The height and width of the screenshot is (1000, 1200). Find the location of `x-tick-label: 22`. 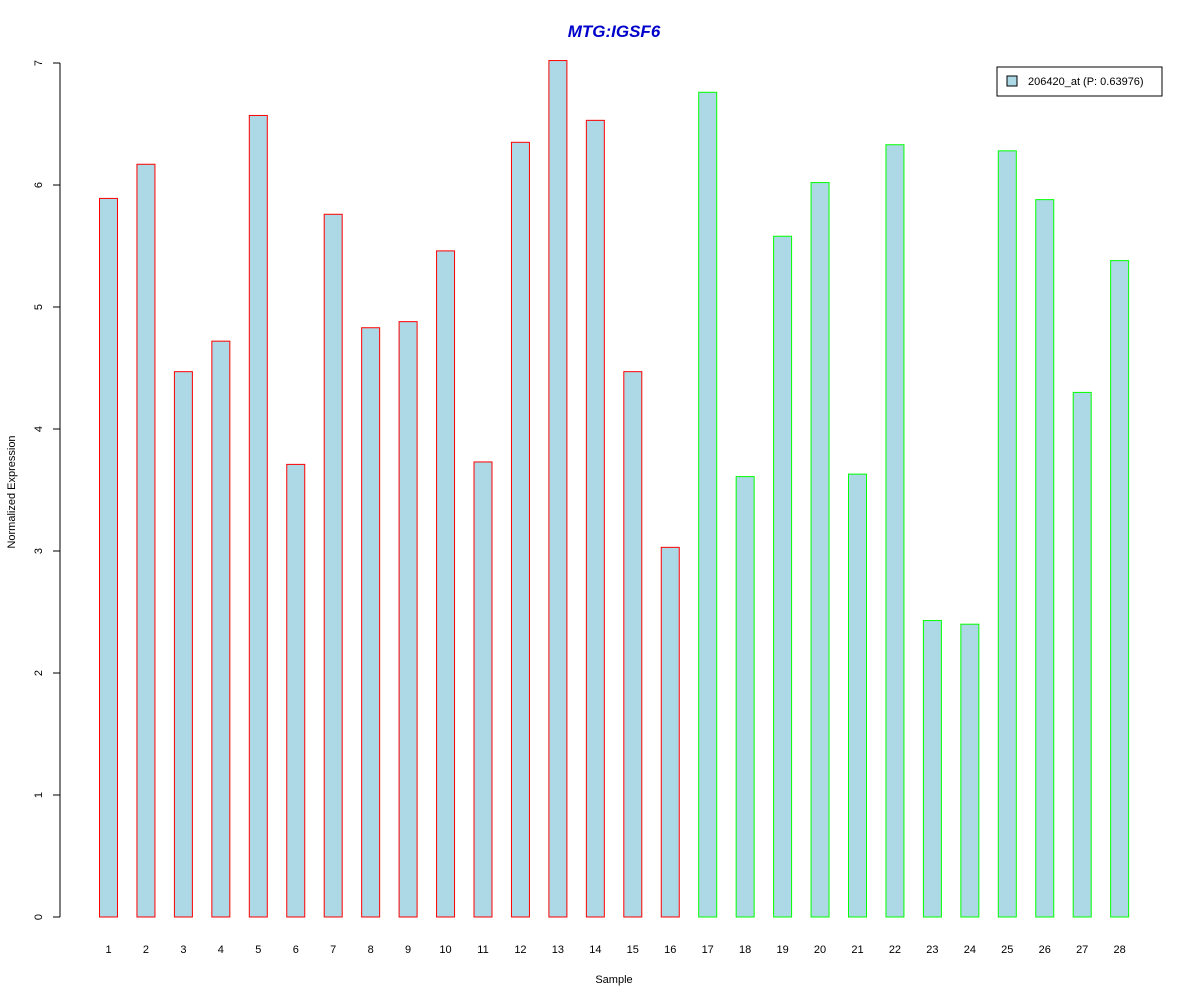

x-tick-label: 22 is located at coordinates (895, 950).